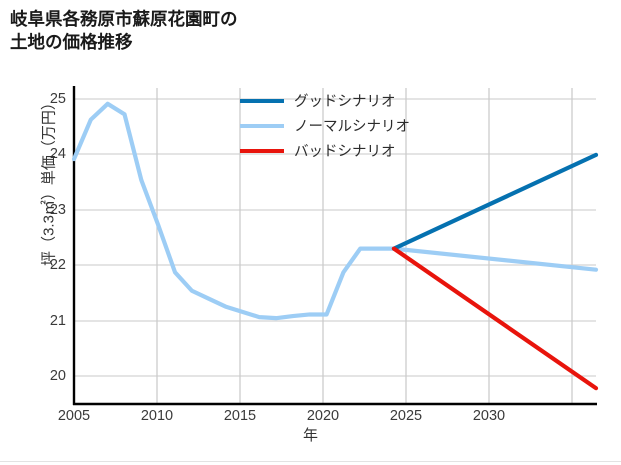 This screenshot has width=621, height=465. Describe the element at coordinates (345, 152) in the screenshot. I see `legend-label-bad: バッドシナリオ` at that location.